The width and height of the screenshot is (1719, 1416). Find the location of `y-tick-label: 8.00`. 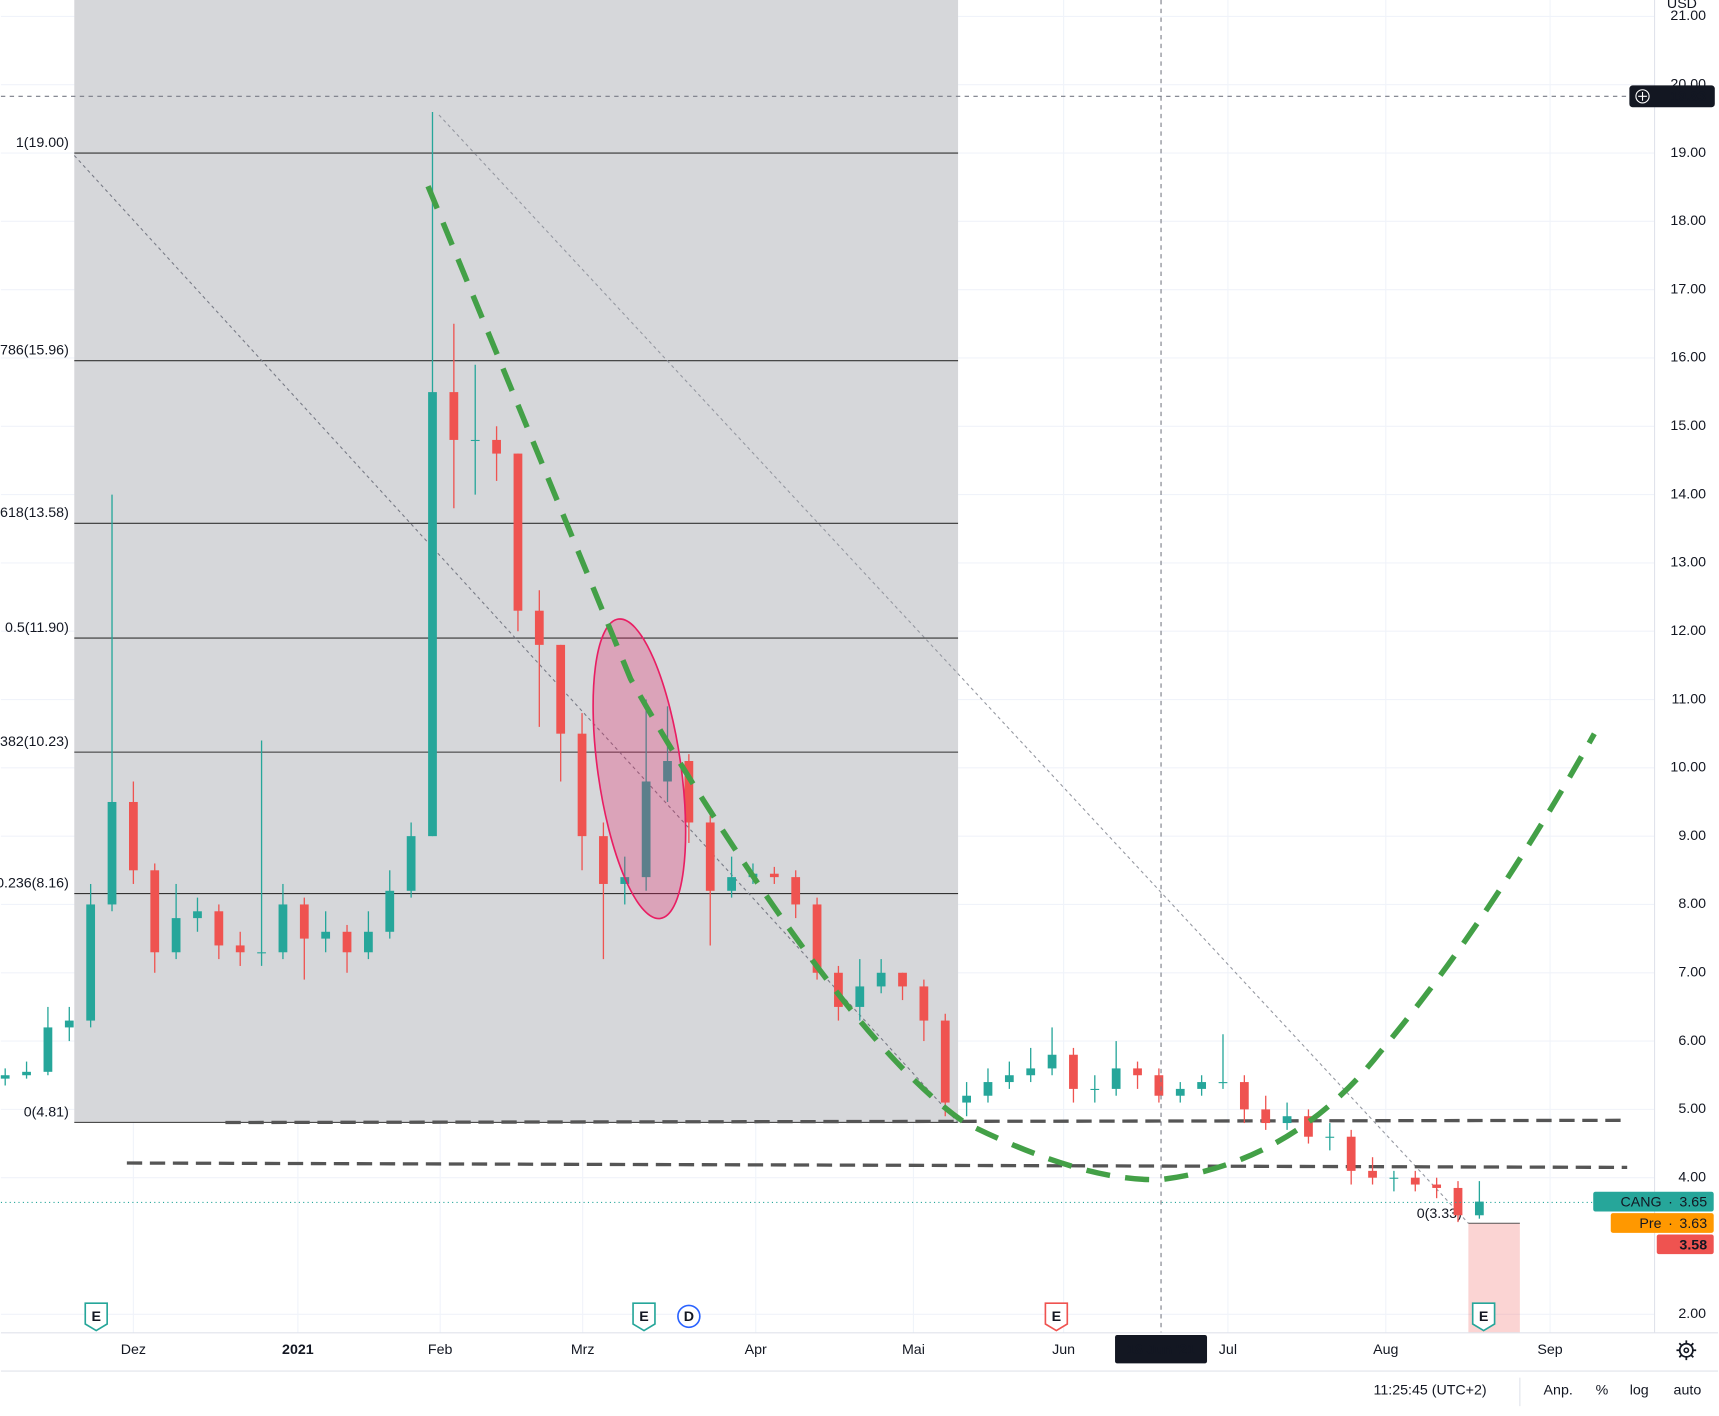

y-tick-label: 8.00 is located at coordinates (1692, 904).